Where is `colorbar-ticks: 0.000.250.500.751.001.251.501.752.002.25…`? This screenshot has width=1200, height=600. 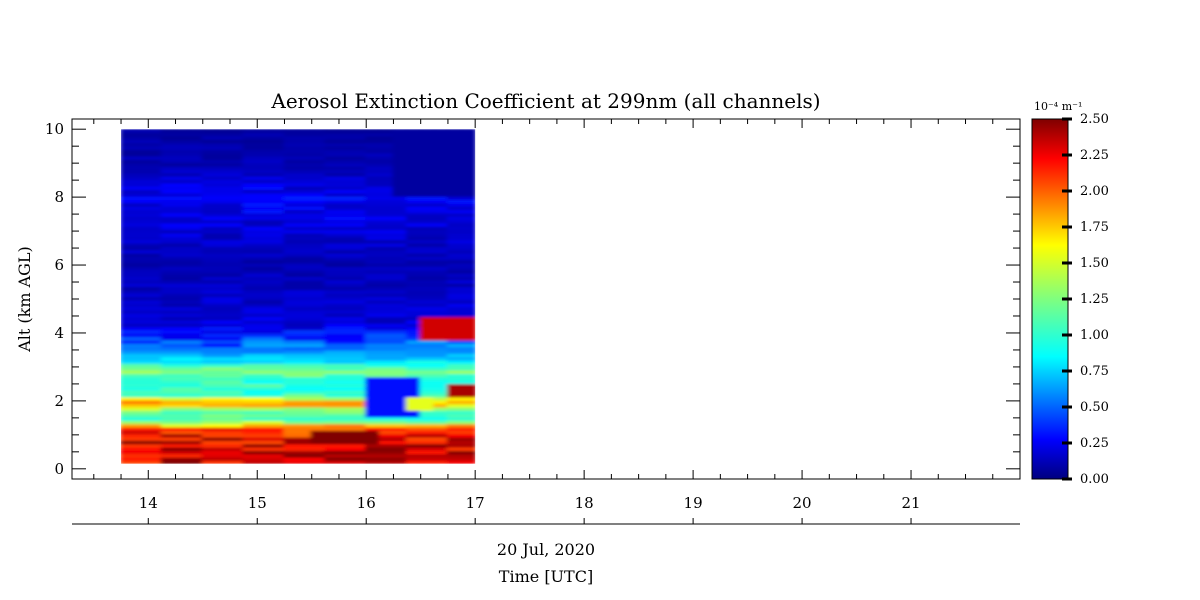 colorbar-ticks: 0.000.250.500.751.001.251.501.752.002.25… is located at coordinates (1085, 299).